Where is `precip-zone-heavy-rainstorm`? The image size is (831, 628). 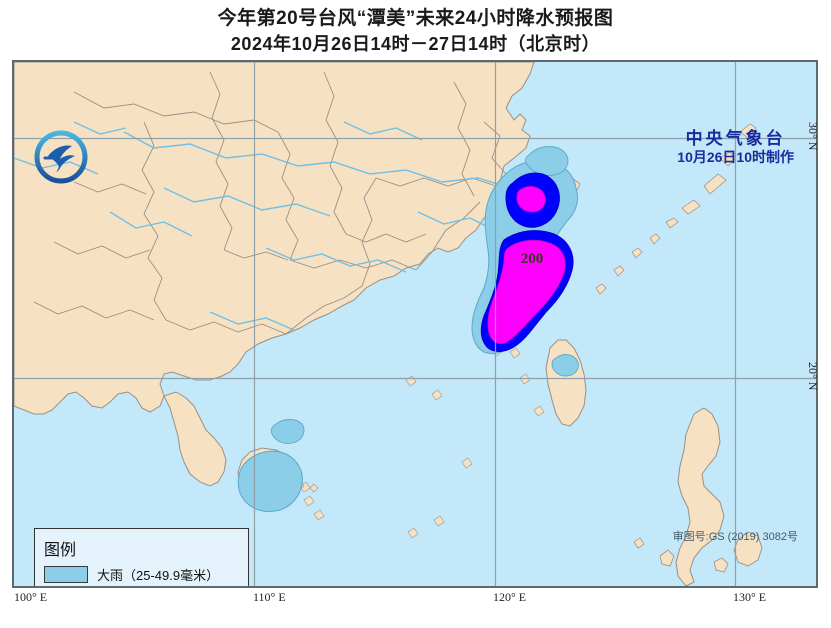 precip-zone-heavy-rainstorm is located at coordinates (526, 265).